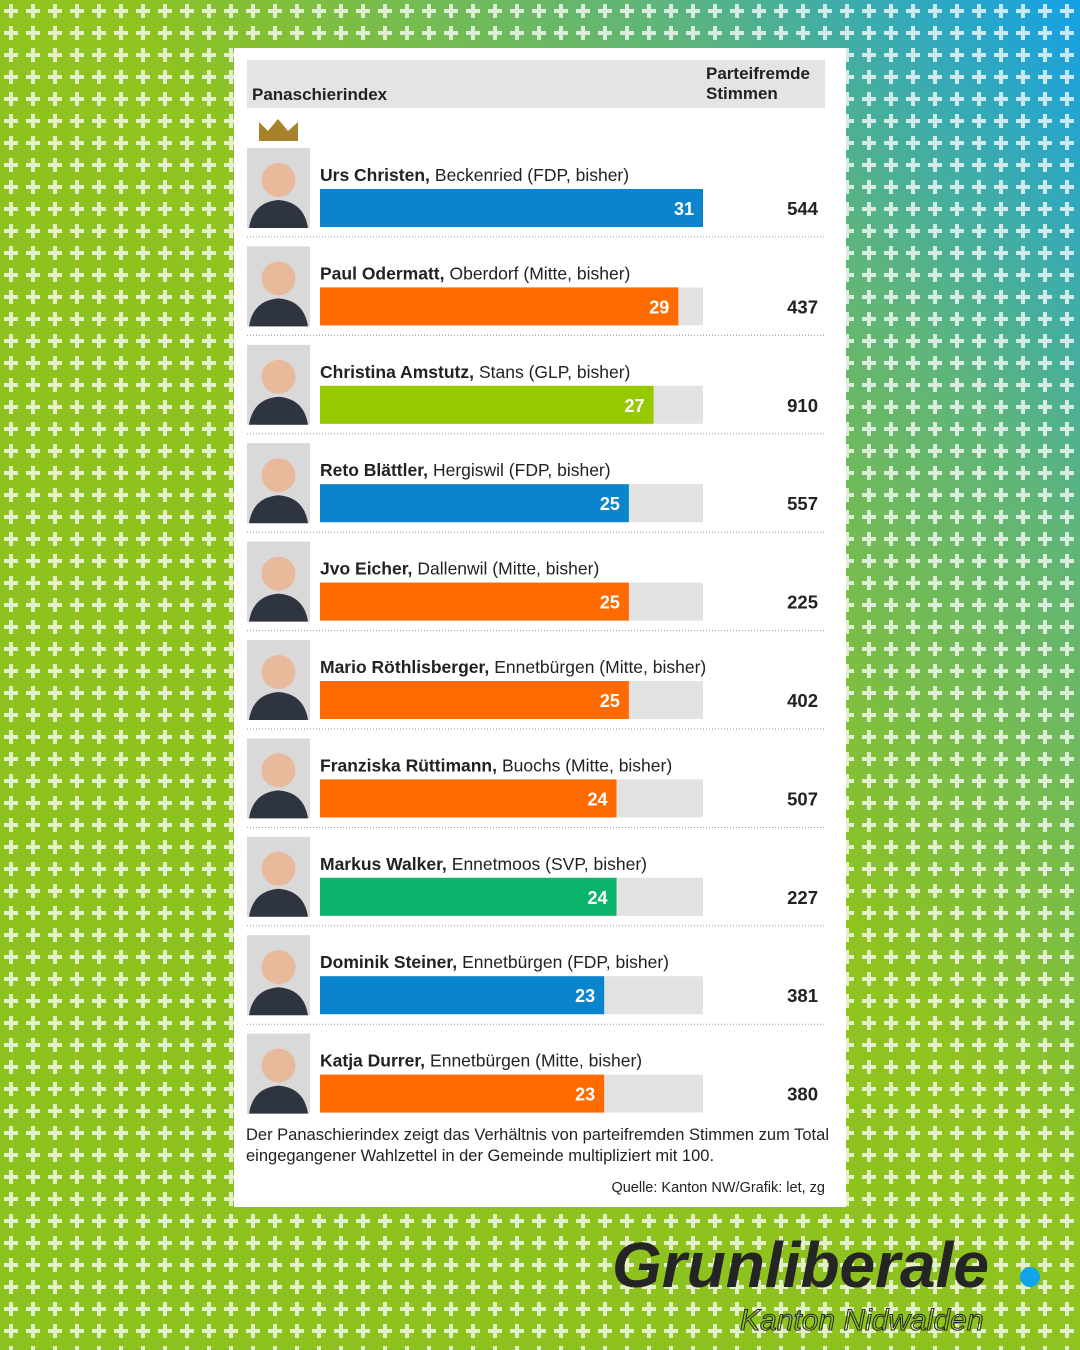 Image resolution: width=1080 pixels, height=1350 pixels. I want to click on candidate-detail: Buochs (Mitte, bisher), so click(587, 765).